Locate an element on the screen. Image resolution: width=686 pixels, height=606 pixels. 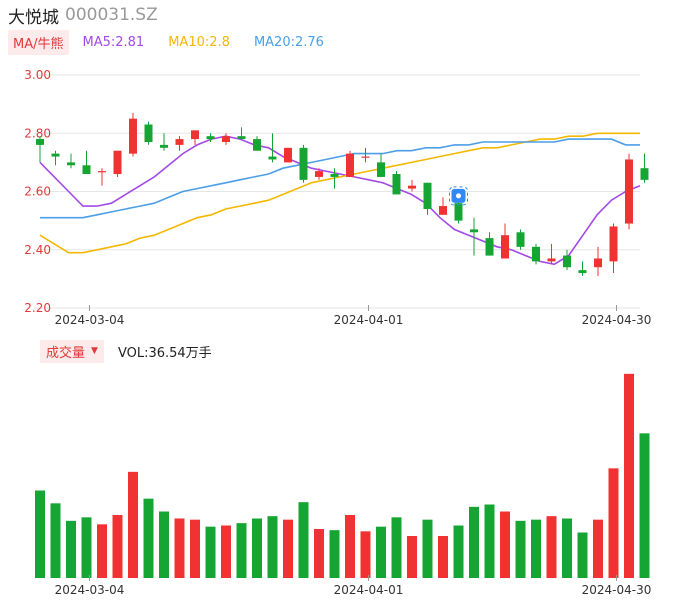
volume-indicator-selector: 成交量 ▼ is located at coordinates (72, 351).